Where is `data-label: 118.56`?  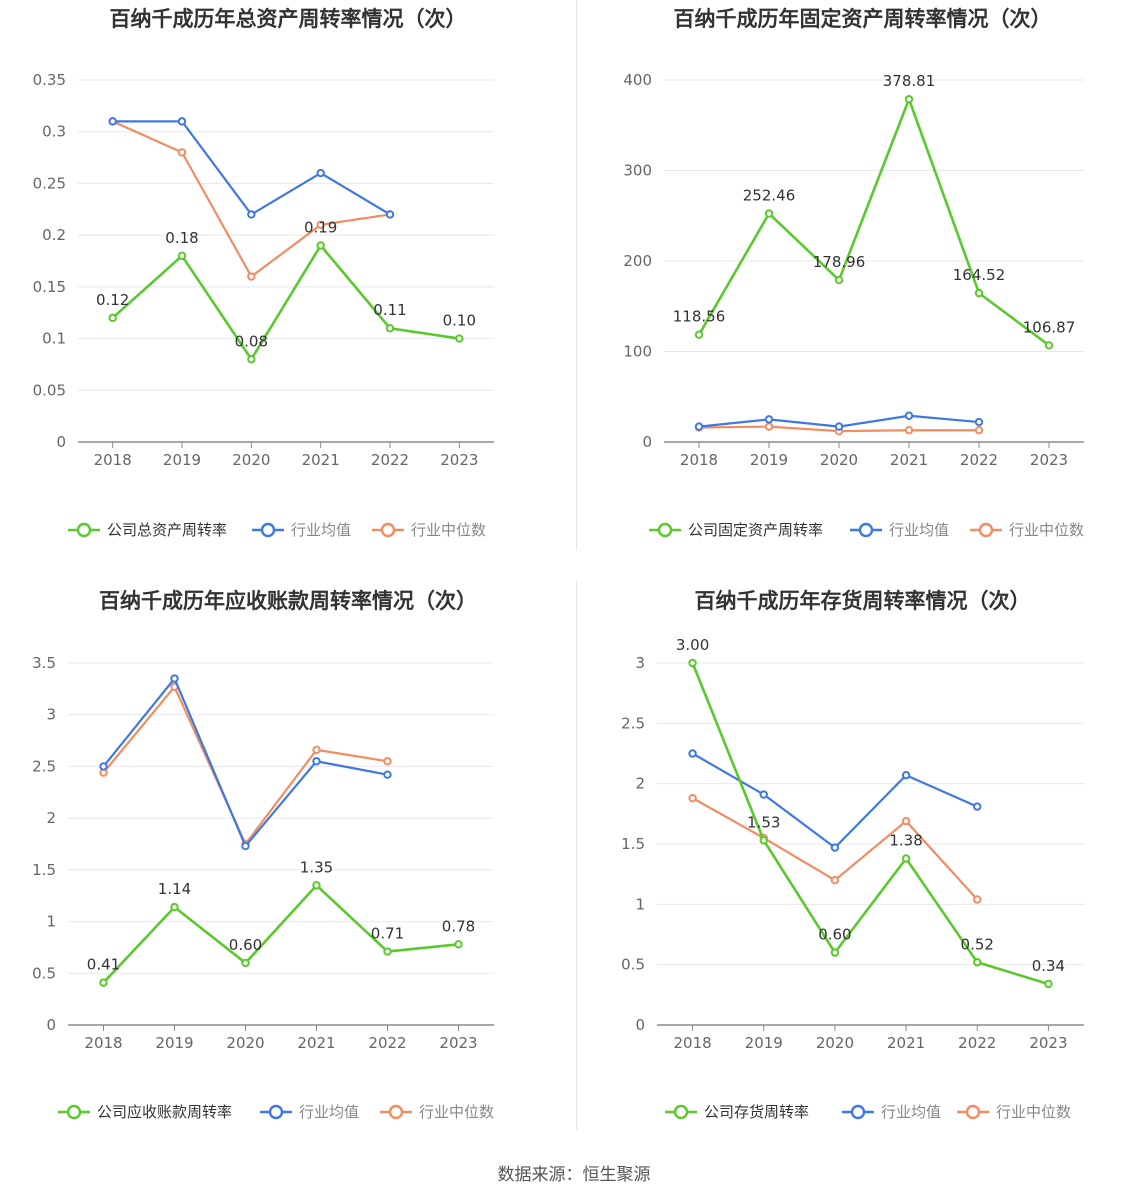 data-label: 118.56 is located at coordinates (699, 317).